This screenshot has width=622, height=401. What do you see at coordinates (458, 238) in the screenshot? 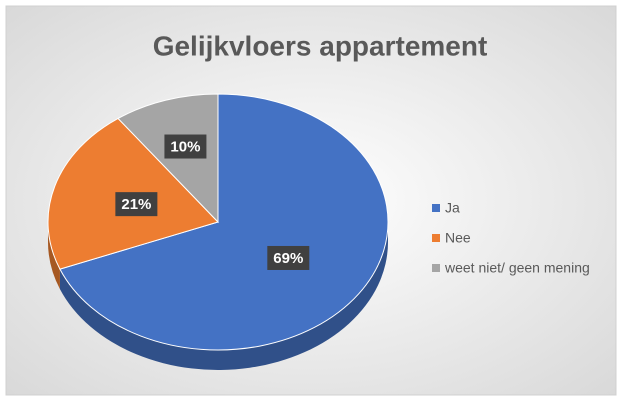
I see `legend-label: Nee` at bounding box center [458, 238].